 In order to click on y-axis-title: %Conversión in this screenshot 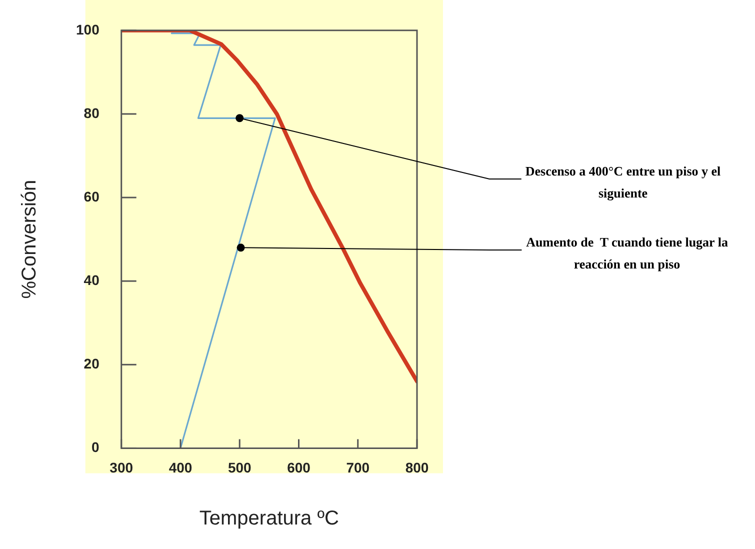, I will do `click(29, 239)`.